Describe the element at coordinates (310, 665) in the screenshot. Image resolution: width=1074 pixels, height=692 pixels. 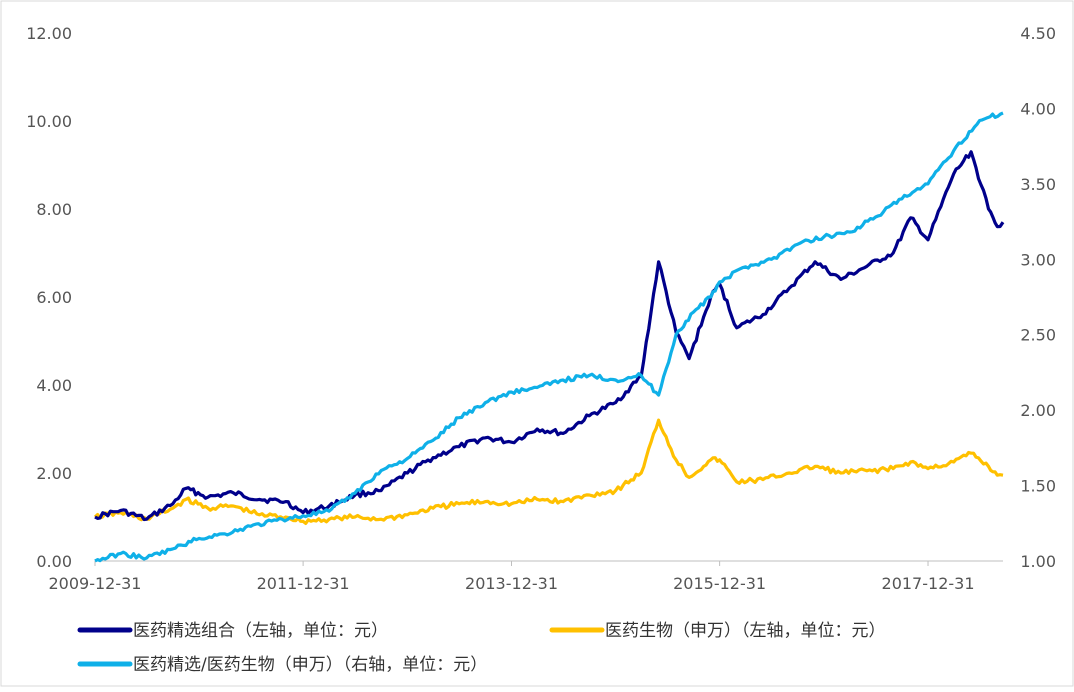
I see `legend-label-ratio: 医药精选/医药生物（申万）（右轴，单位：元）` at that location.